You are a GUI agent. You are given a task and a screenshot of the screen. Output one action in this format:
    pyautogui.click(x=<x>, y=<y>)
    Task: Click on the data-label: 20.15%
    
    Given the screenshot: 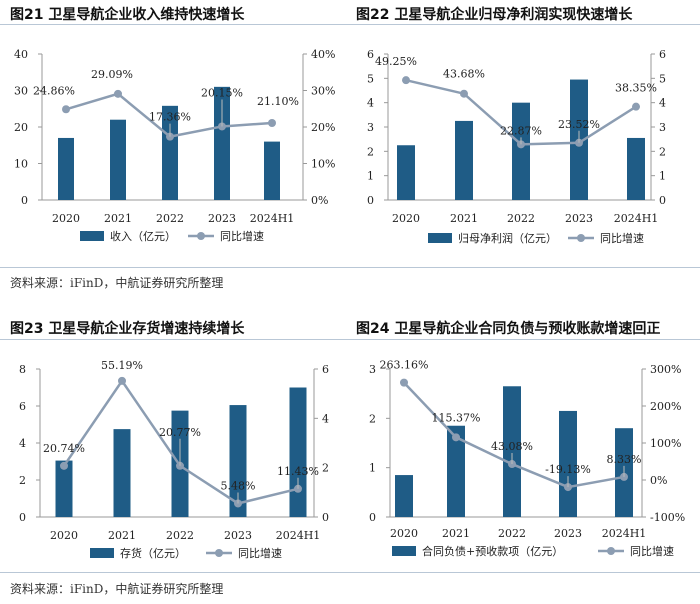 What is the action you would take?
    pyautogui.click(x=222, y=92)
    